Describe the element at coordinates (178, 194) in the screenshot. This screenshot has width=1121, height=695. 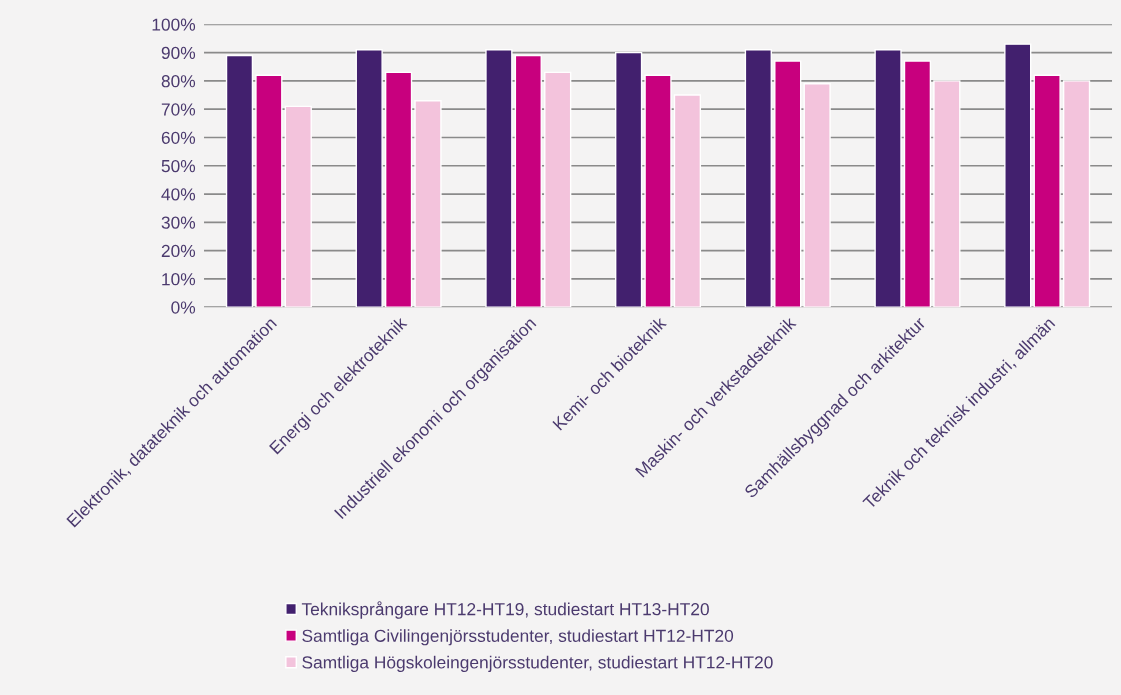
I see `y-tick-label: 40%` at that location.